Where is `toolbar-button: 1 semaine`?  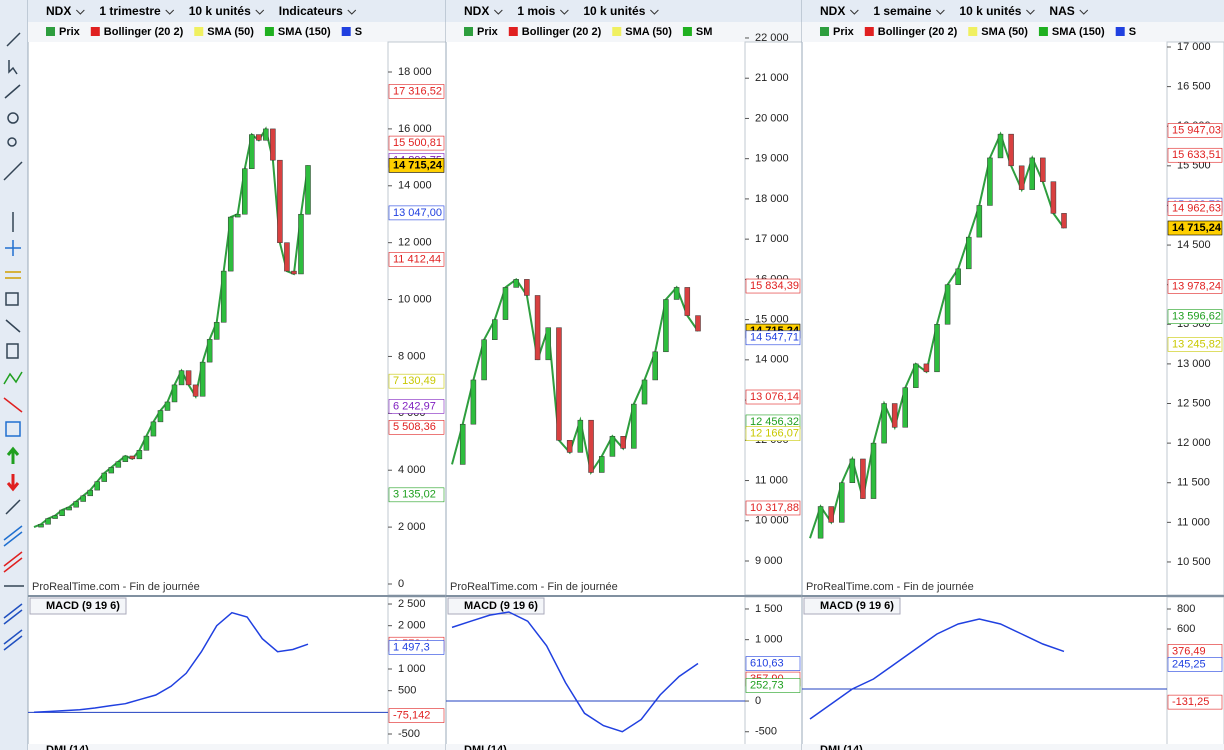
toolbar-button: 1 semaine is located at coordinates (902, 11).